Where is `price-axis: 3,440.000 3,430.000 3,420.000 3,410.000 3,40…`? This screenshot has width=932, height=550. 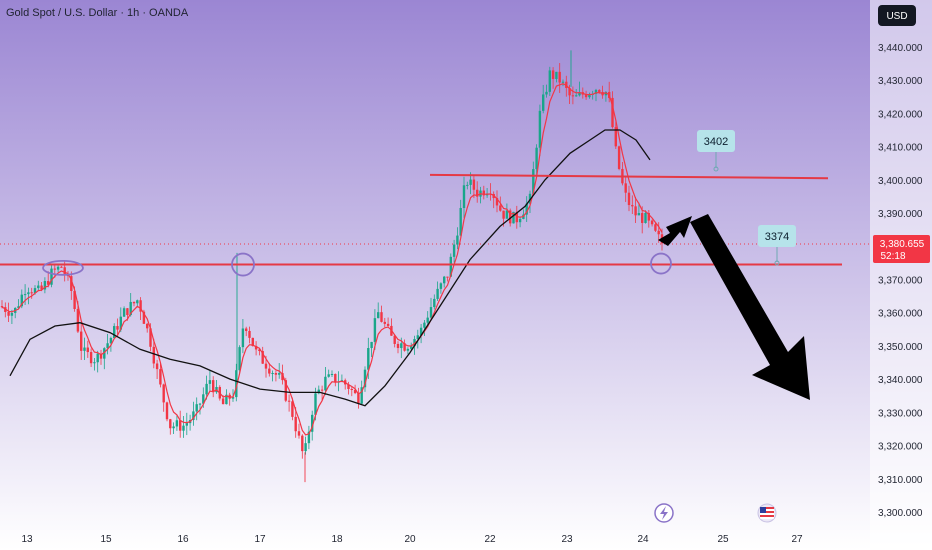 price-axis: 3,440.000 3,430.000 3,420.000 3,410.000 3,40… is located at coordinates (900, 281).